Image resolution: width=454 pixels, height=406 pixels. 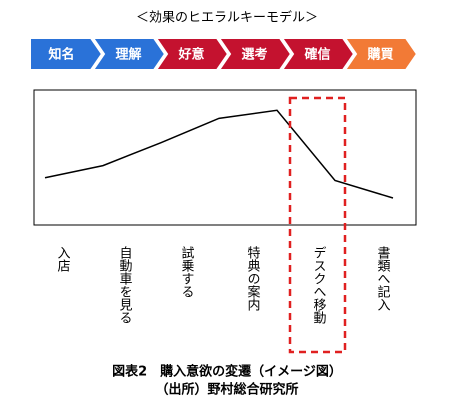 I want to click on step-label: 入店, so click(x=63, y=259).